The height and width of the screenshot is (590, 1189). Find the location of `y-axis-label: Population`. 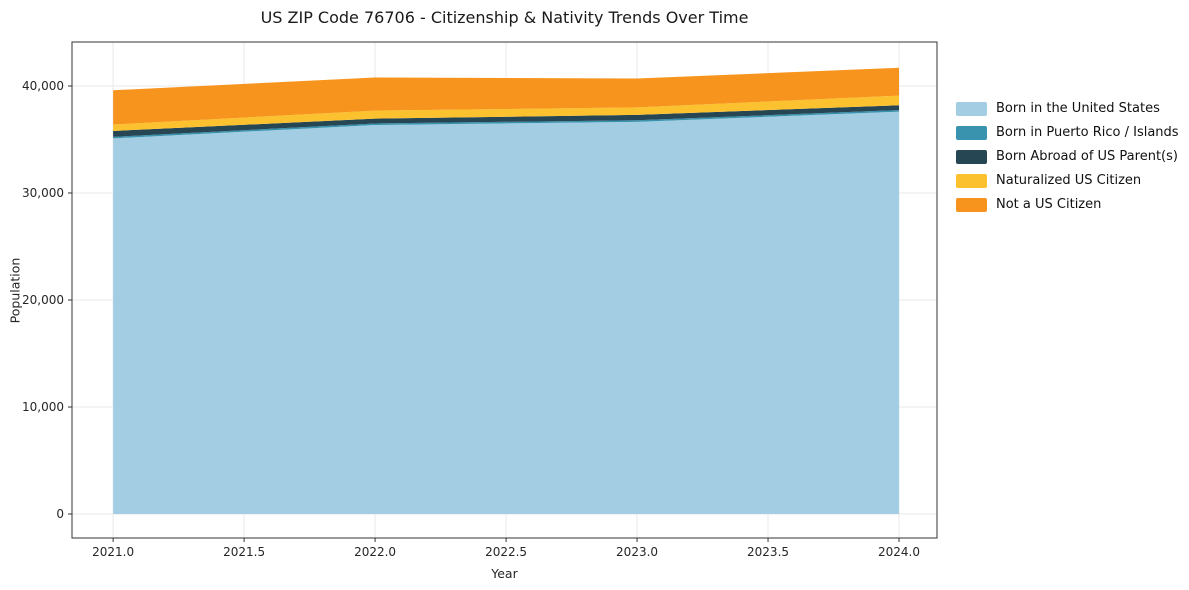

y-axis-label: Population is located at coordinates (15, 290).